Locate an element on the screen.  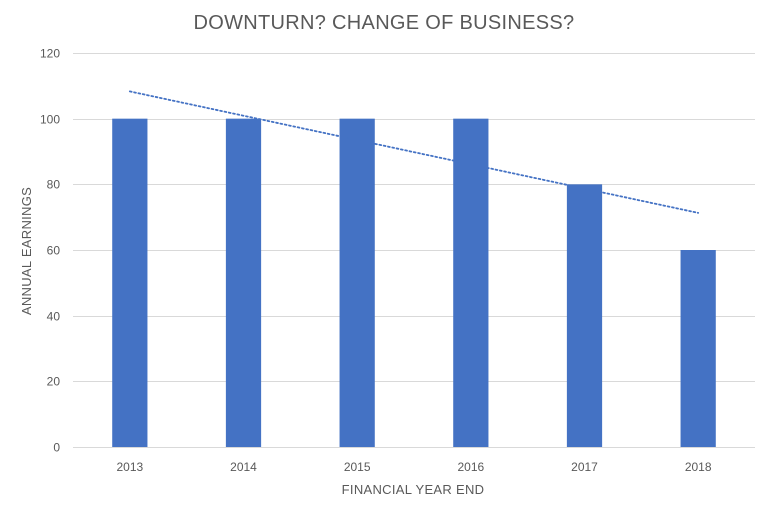
y-tick-label: 20 is located at coordinates (54, 382).